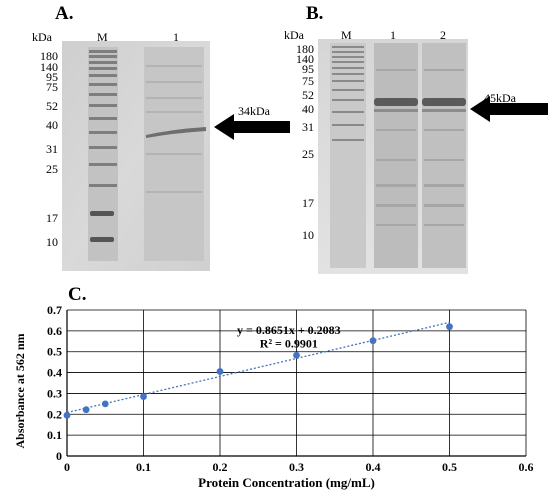 Image resolution: width=550 pixels, height=497 pixels. I want to click on chart-trendline-group, so click(258, 367).